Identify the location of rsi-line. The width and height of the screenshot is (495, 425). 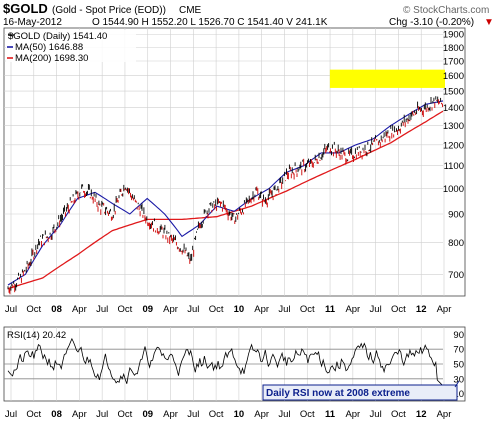
(225, 361).